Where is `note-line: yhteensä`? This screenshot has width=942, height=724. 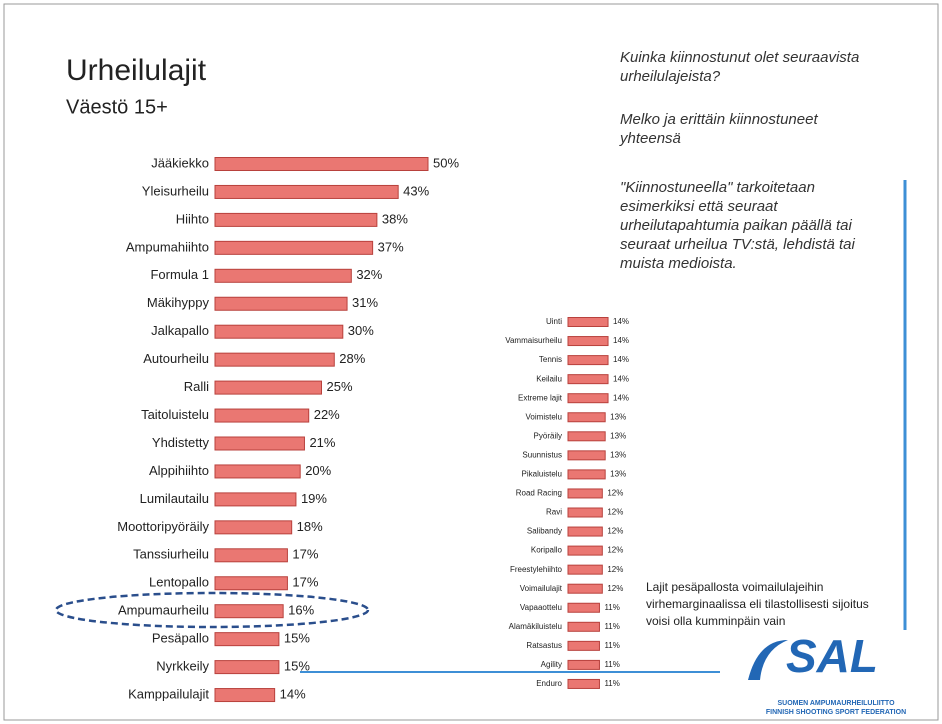
note-line: yhteensä is located at coordinates (650, 138).